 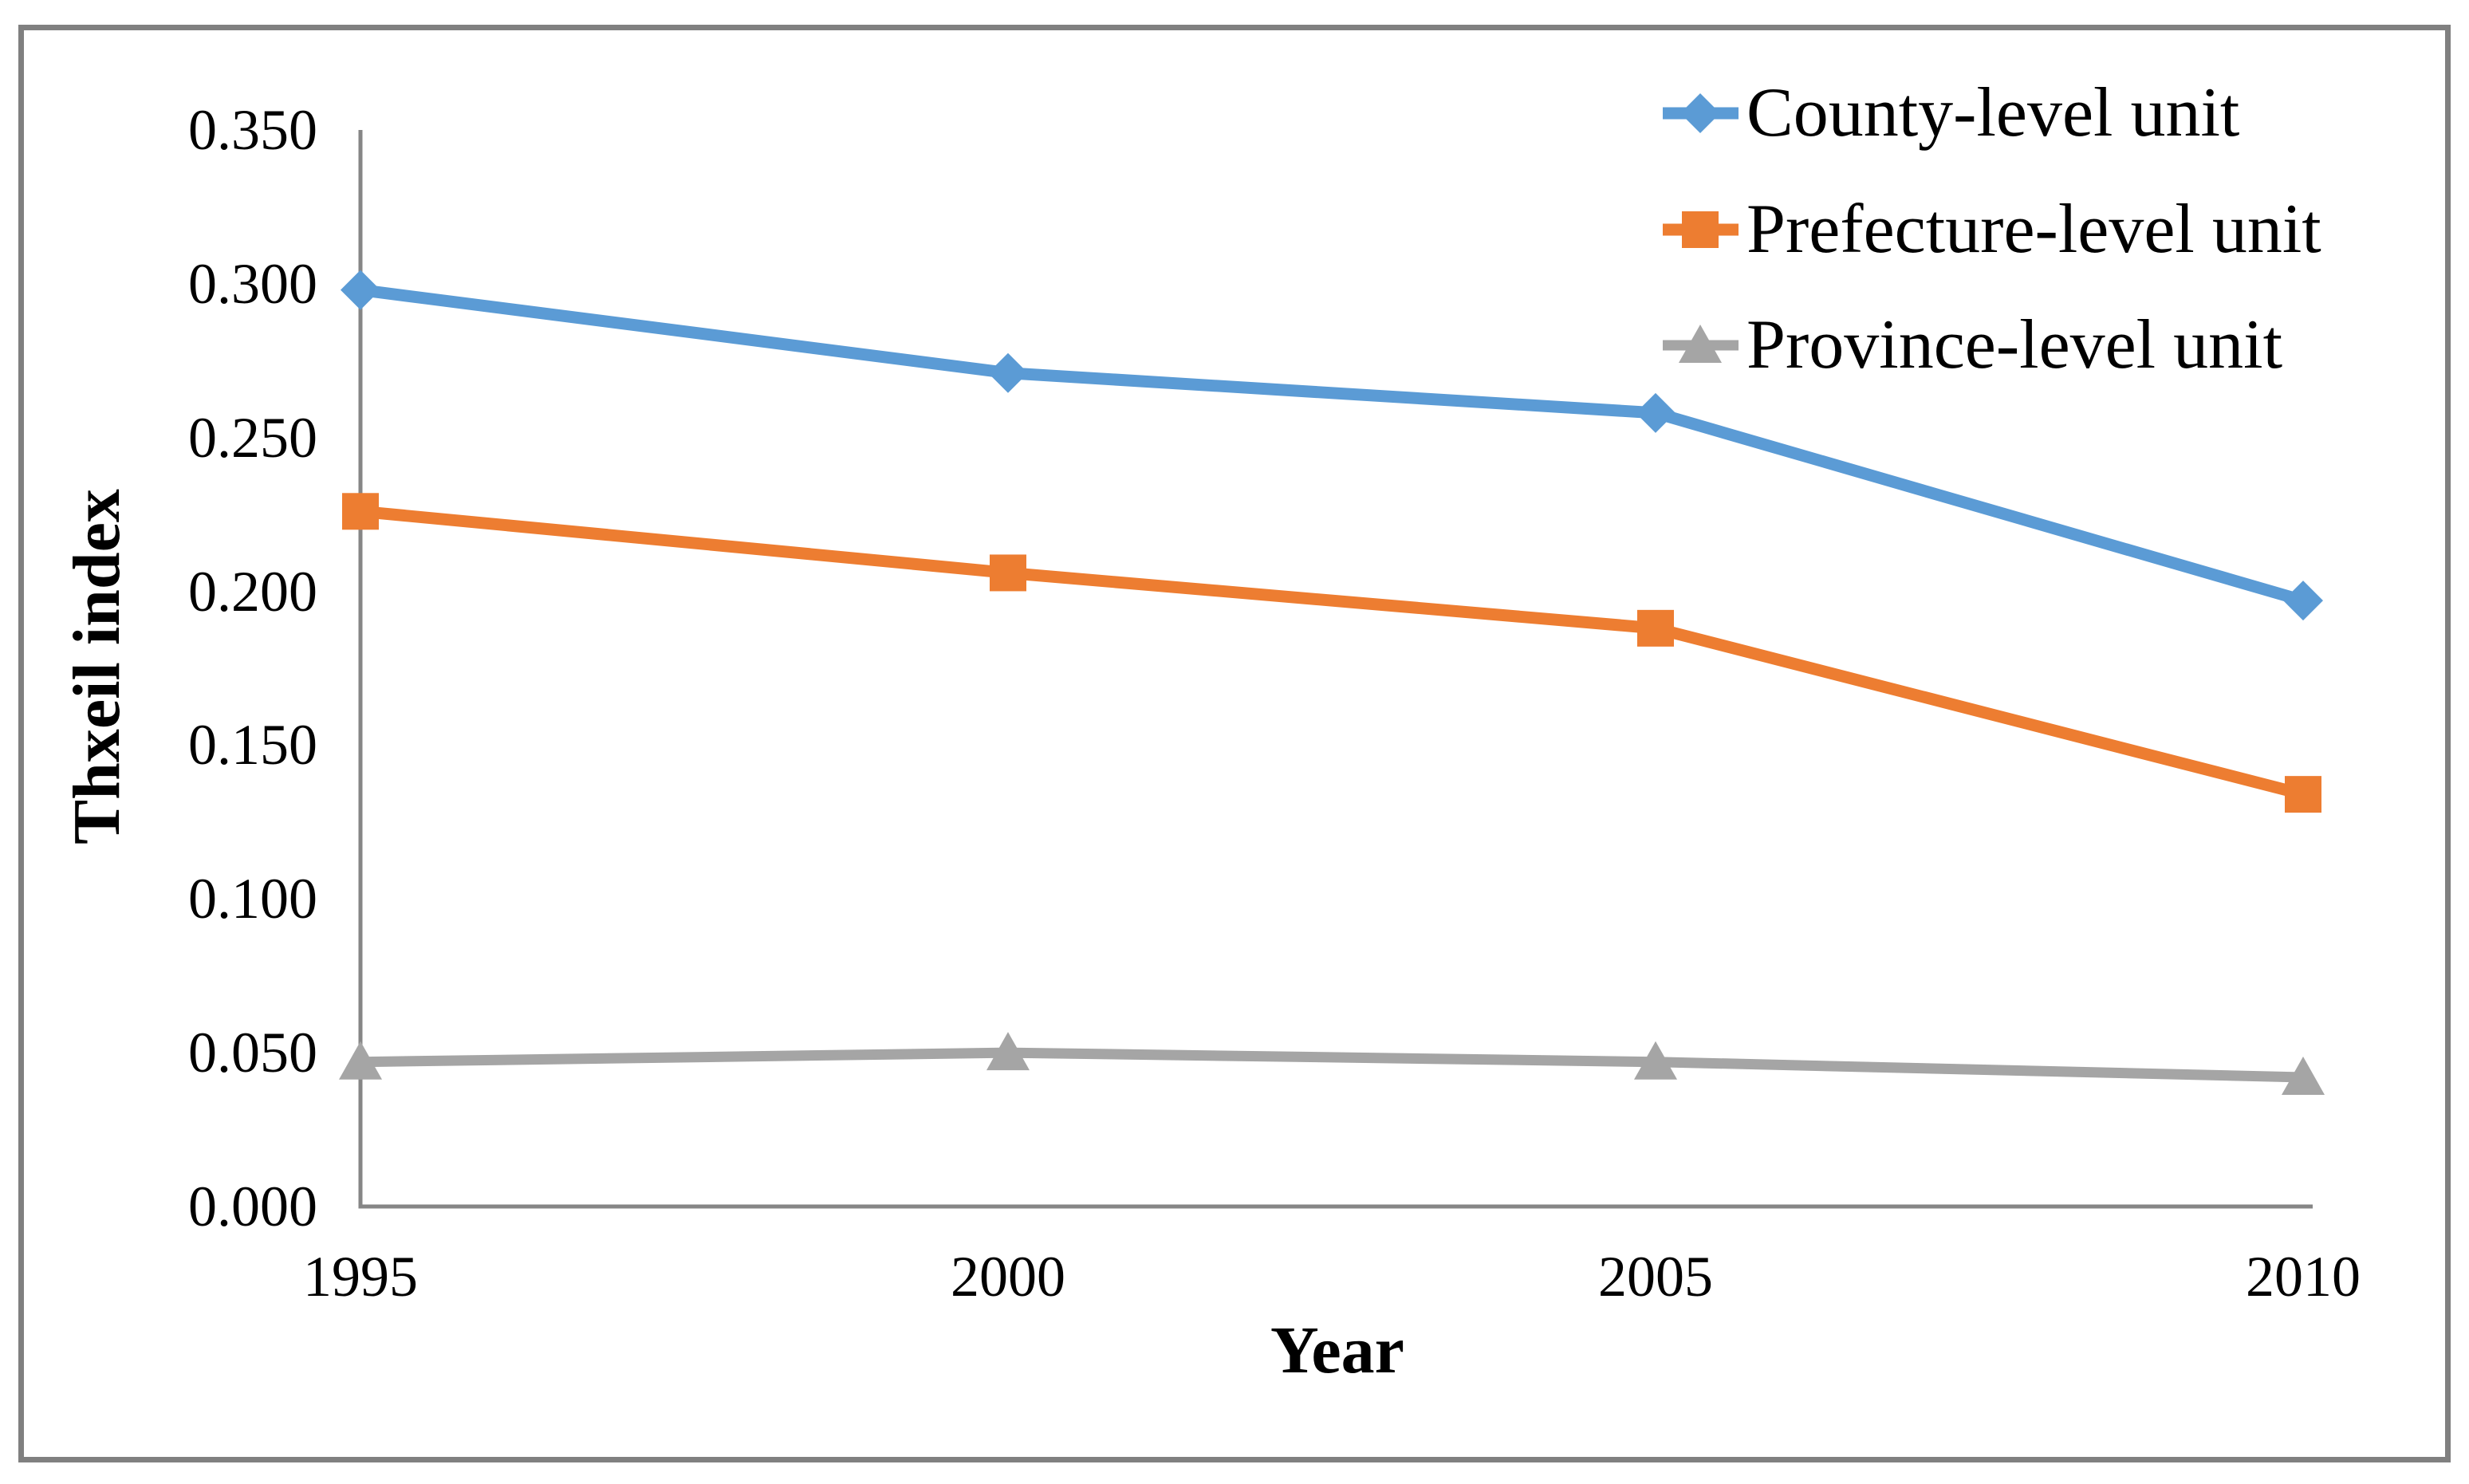 I want to click on y-tick-label: 0.150, so click(x=252, y=745).